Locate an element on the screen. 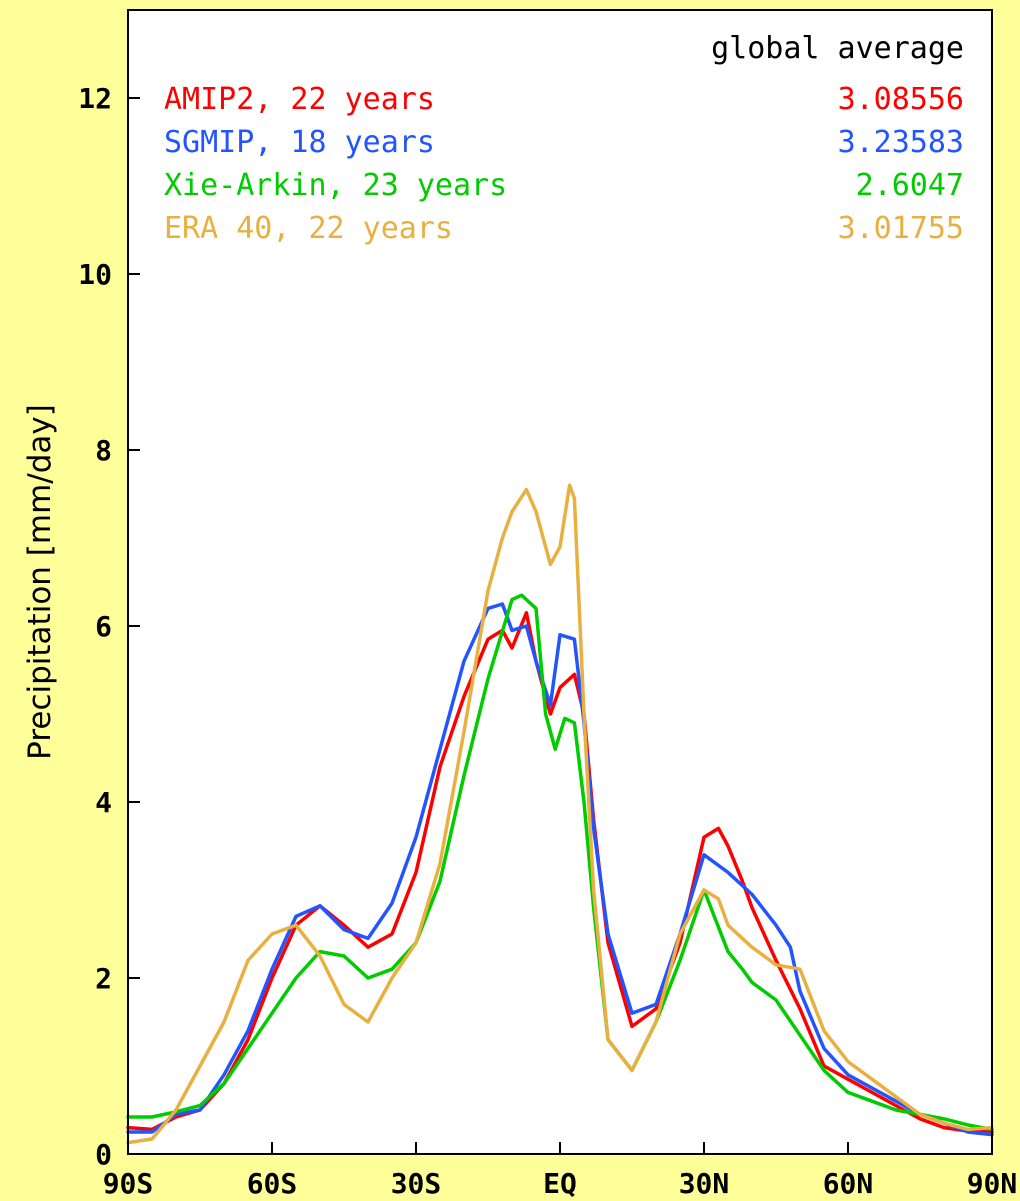  y-tick-label: 2 is located at coordinates (103, 978).